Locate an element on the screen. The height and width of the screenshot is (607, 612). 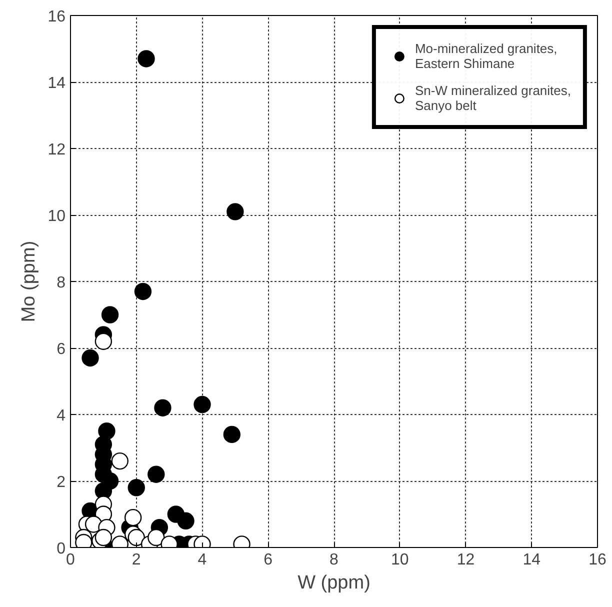
y-tick-label: 8 is located at coordinates (61, 283).